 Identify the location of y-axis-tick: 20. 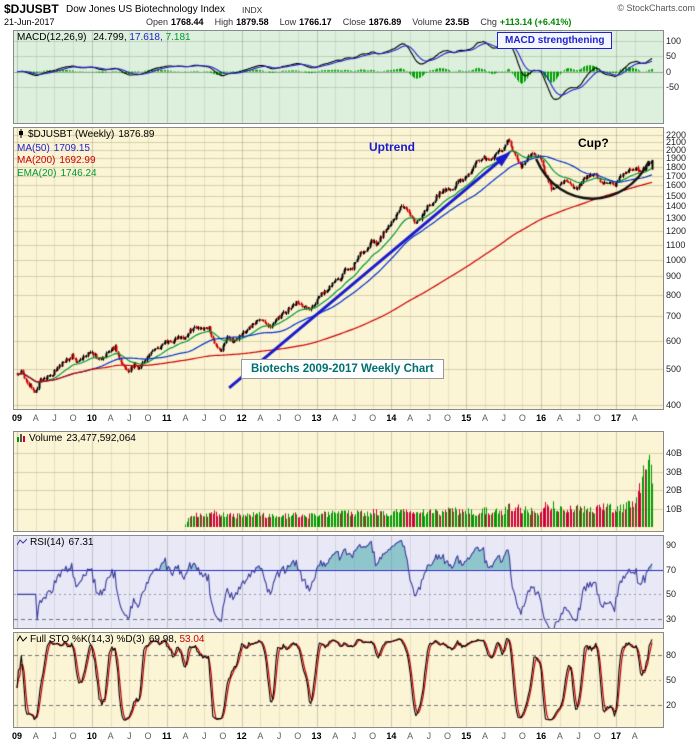
(671, 705).